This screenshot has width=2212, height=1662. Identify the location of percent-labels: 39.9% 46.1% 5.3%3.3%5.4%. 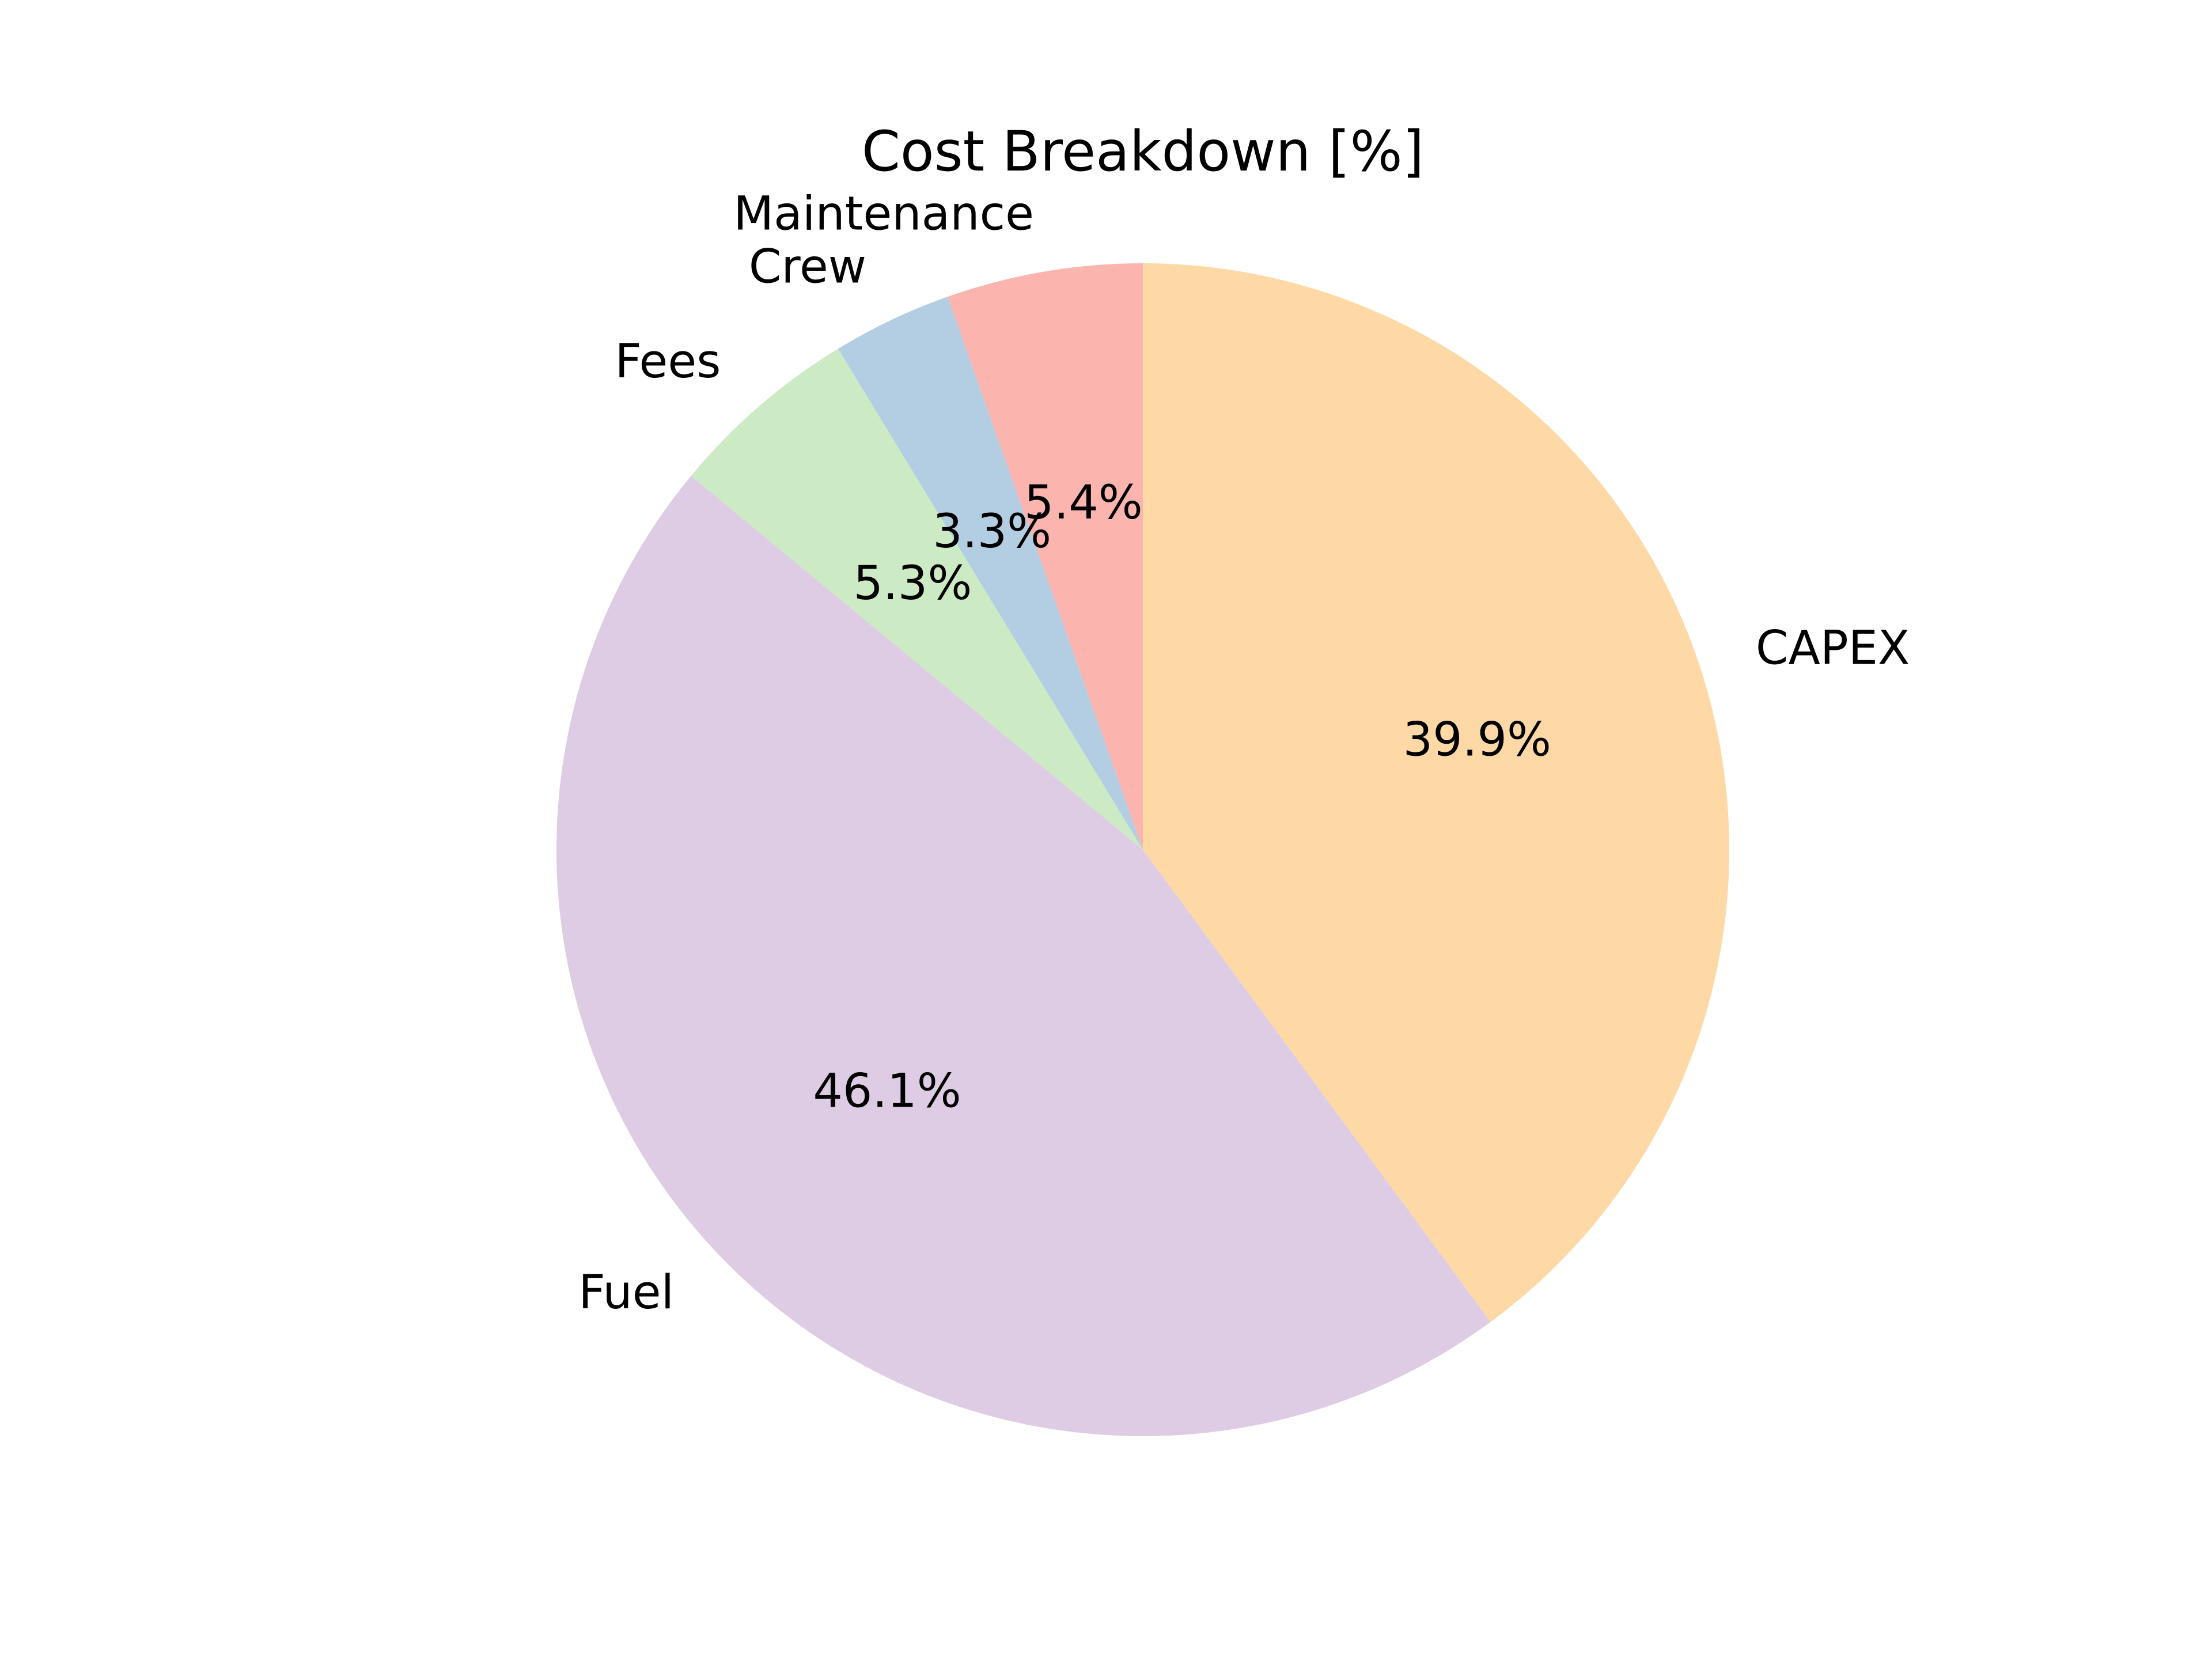
(1182, 798).